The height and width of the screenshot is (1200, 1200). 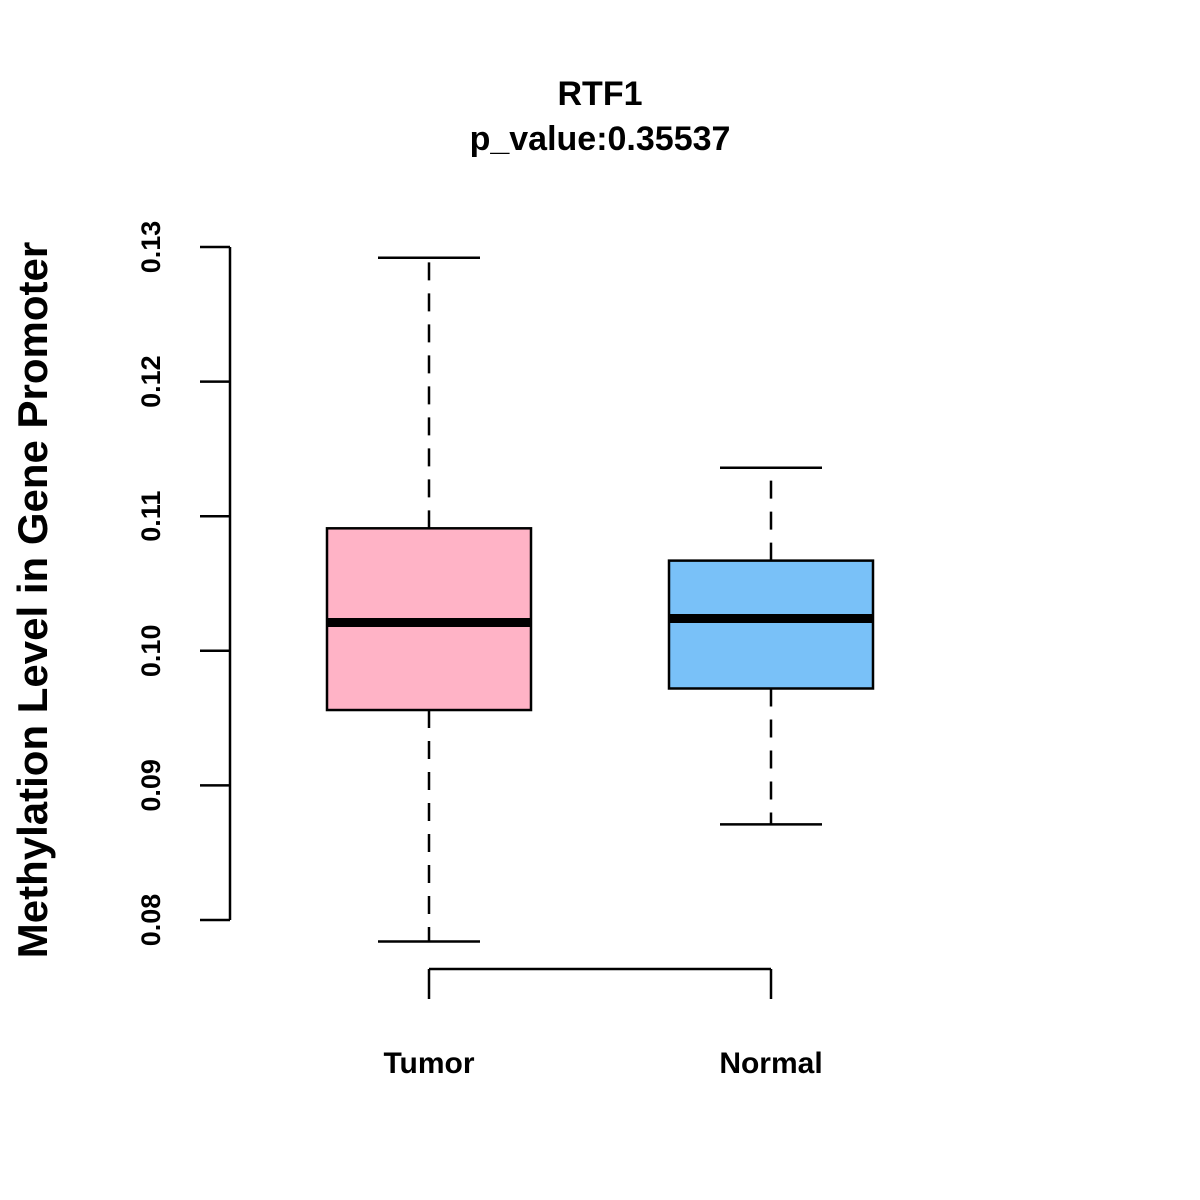 I want to click on x-tick-label: Normal, so click(x=770, y=1063).